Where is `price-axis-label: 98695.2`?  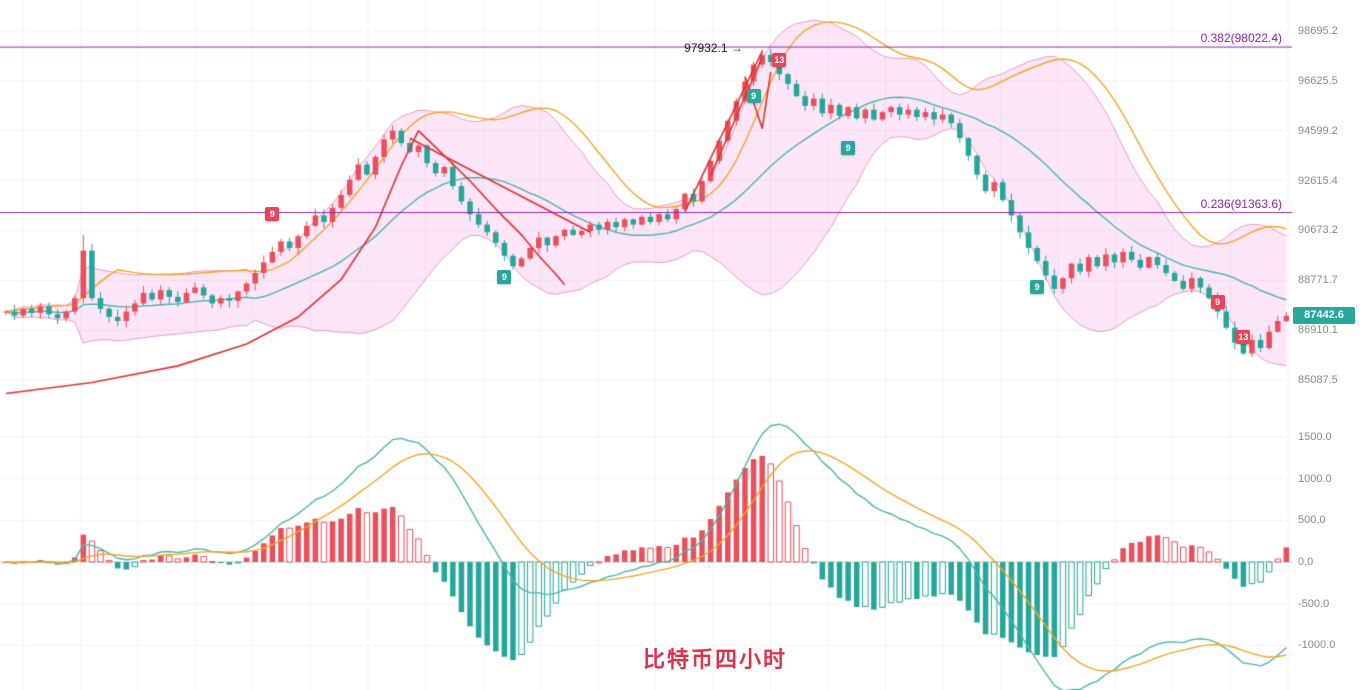 price-axis-label: 98695.2 is located at coordinates (1318, 31).